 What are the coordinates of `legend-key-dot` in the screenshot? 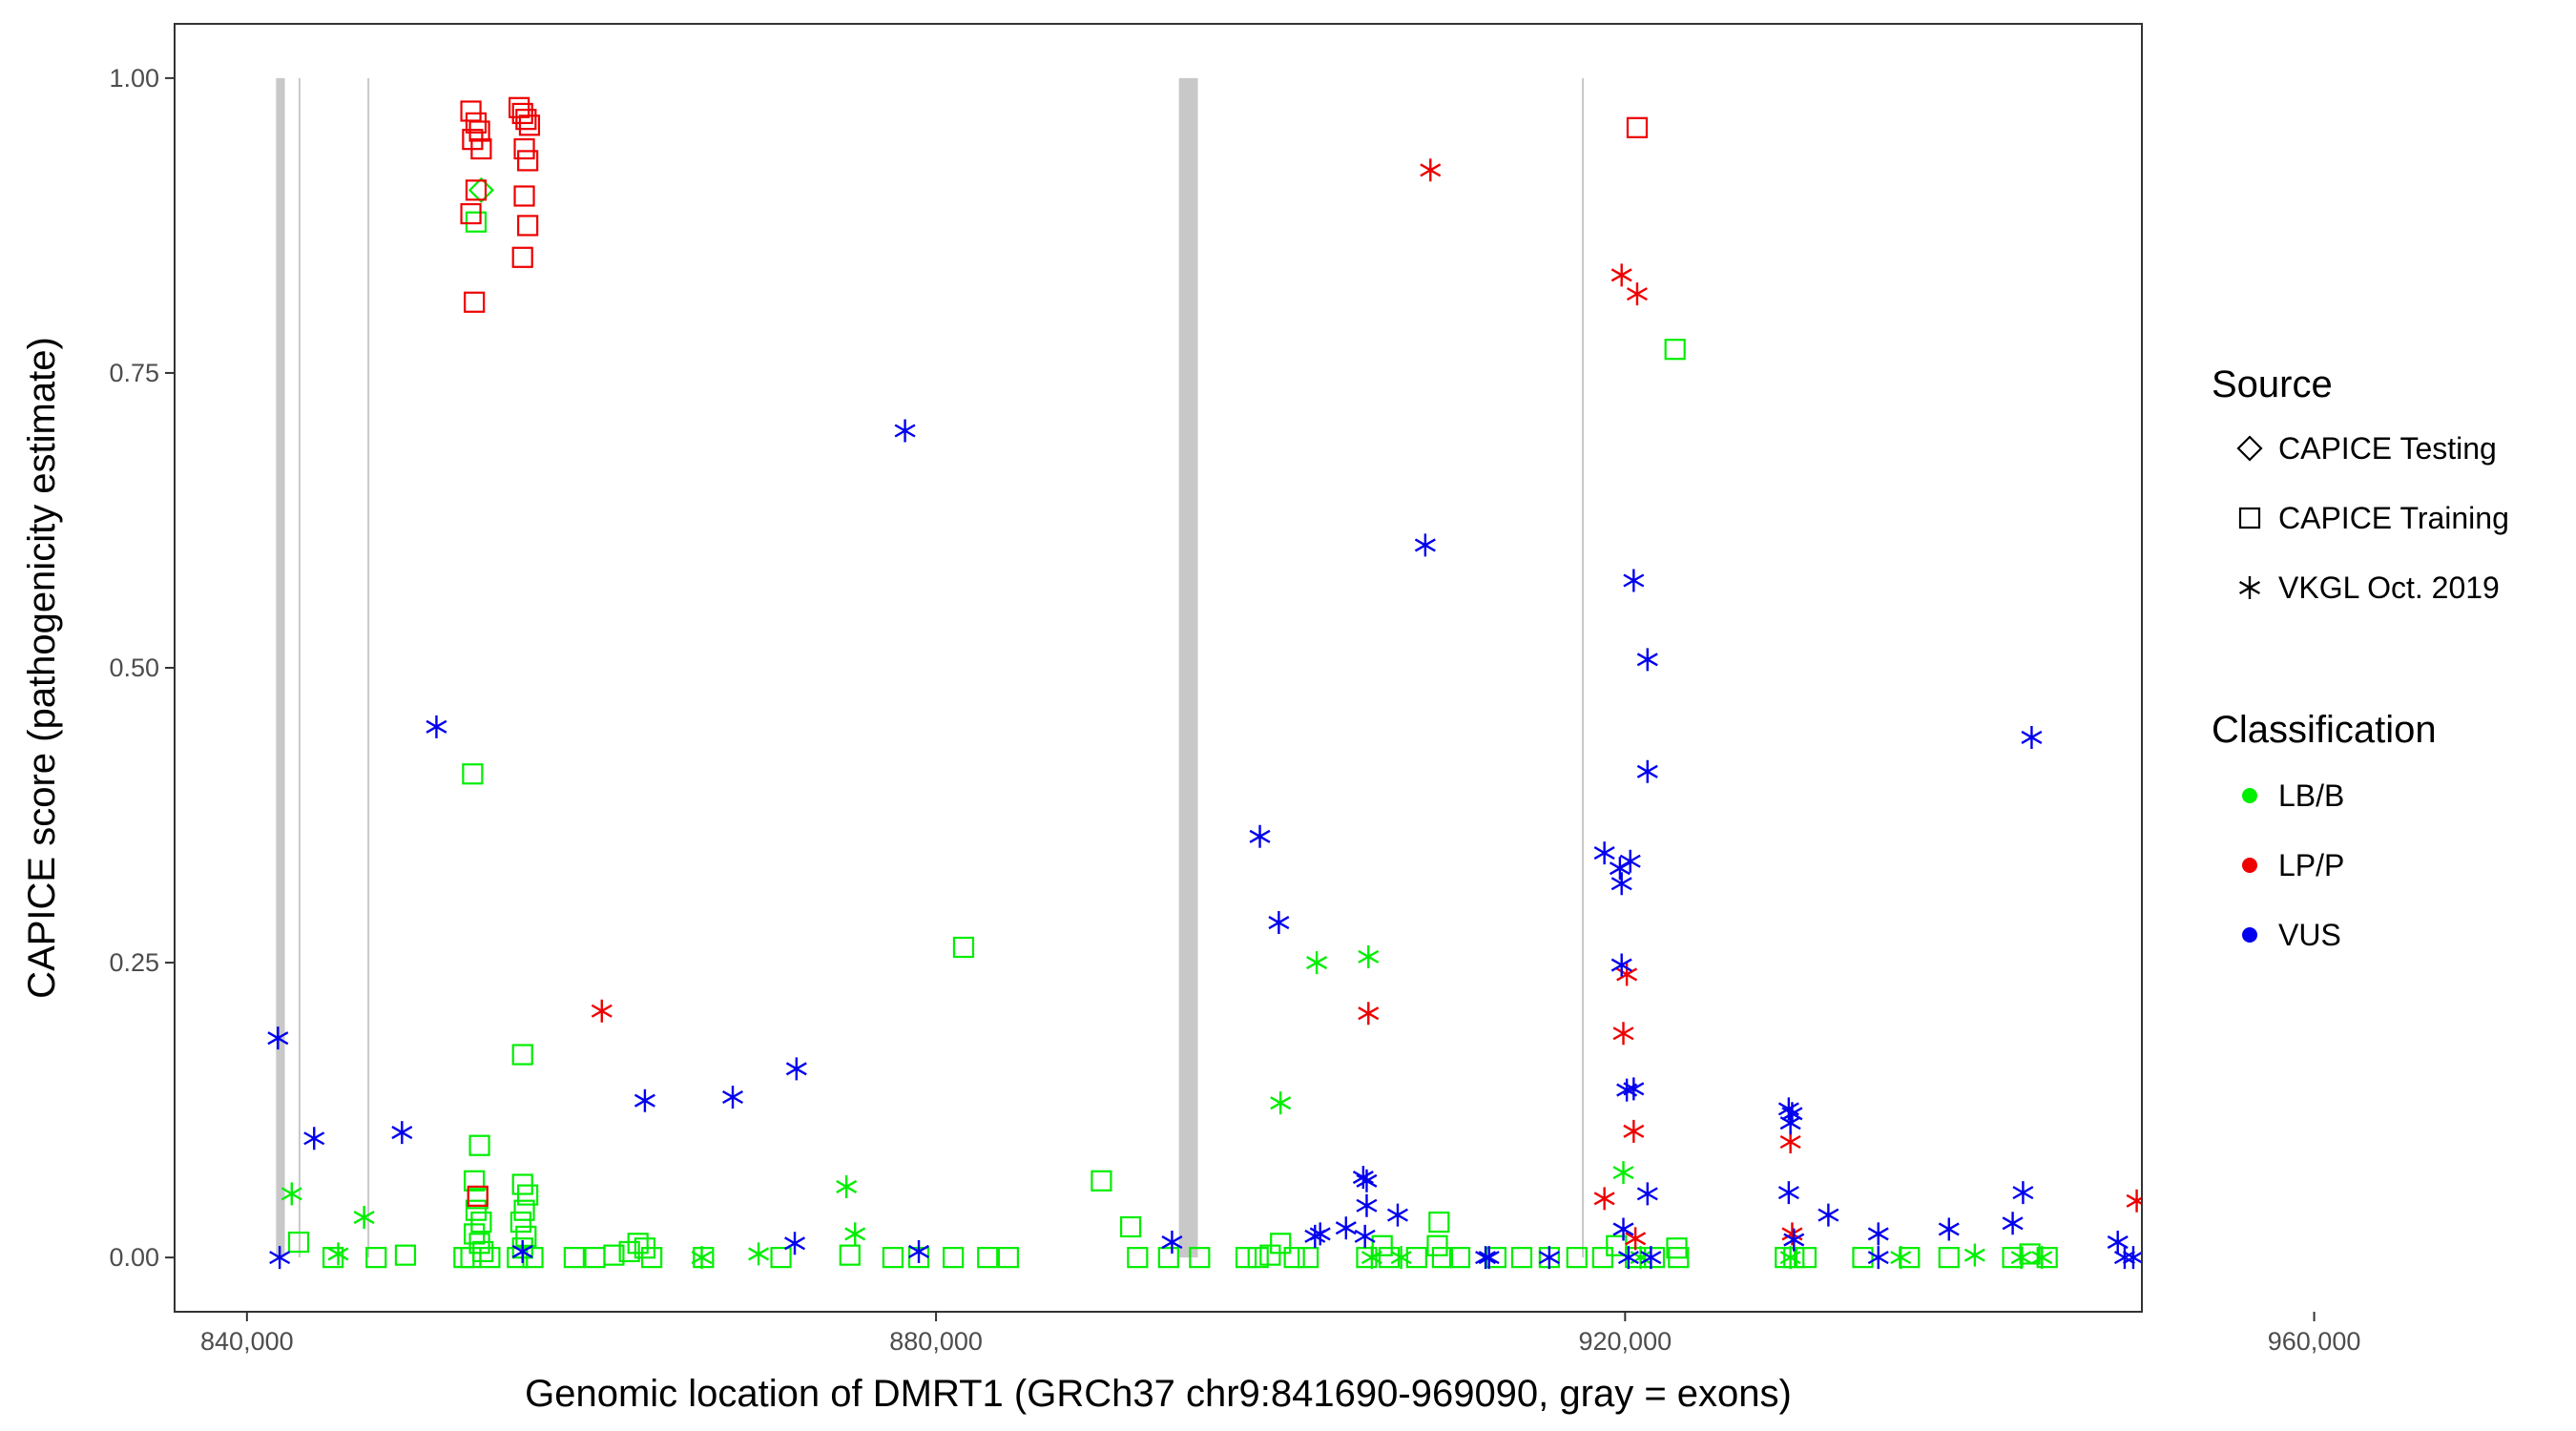 It's located at (2249, 865).